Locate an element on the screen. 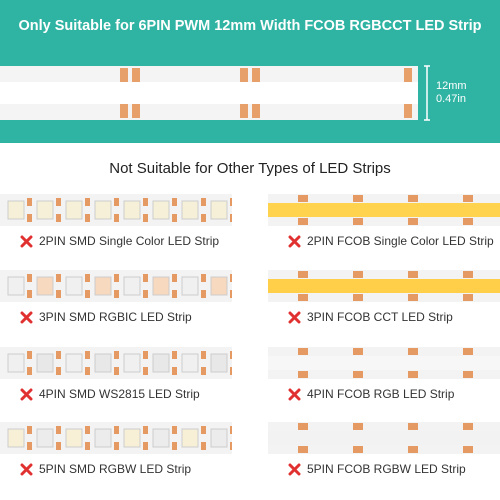  strip-label: 5PIN SMD RGBW LED Strip is located at coordinates (115, 469).